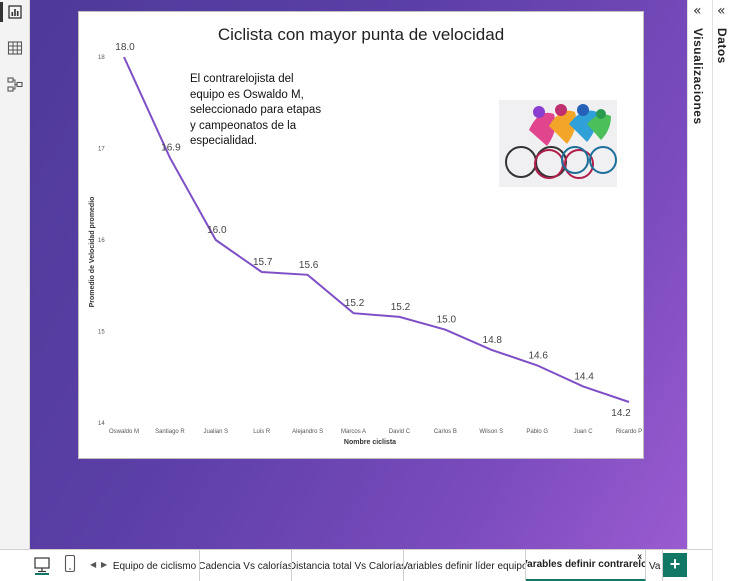 This screenshot has height=581, width=734. What do you see at coordinates (101, 58) in the screenshot?
I see `y-tick-label: 18` at bounding box center [101, 58].